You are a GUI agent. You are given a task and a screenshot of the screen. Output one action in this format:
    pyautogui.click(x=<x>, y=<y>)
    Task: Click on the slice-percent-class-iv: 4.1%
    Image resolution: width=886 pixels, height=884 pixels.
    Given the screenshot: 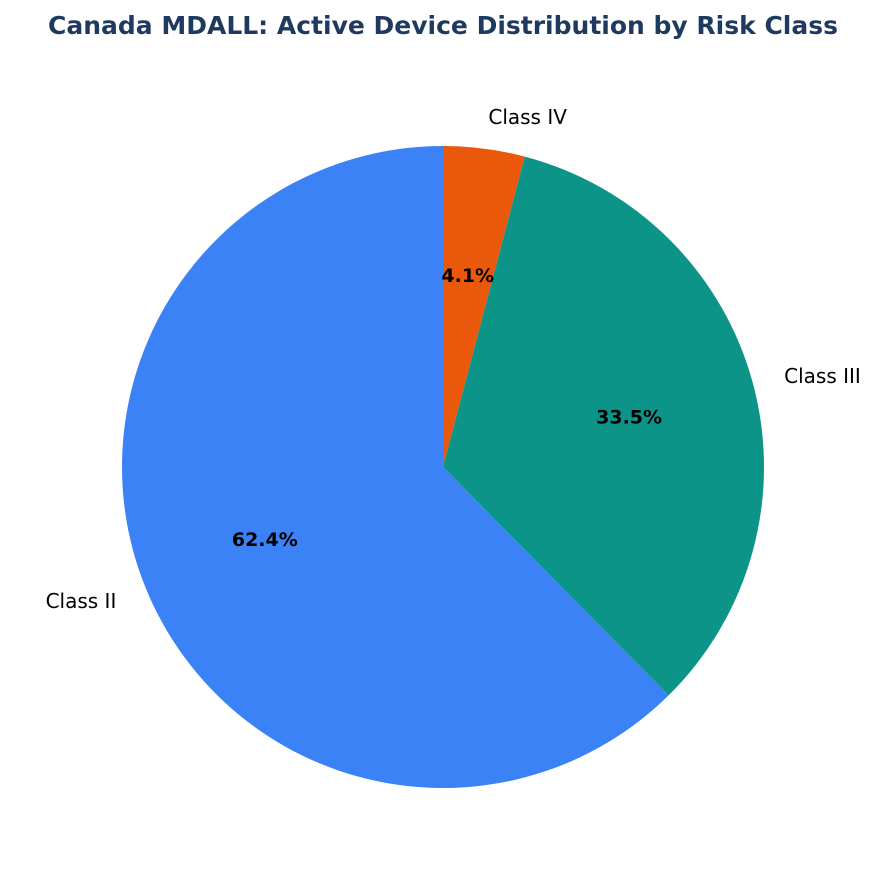 What is the action you would take?
    pyautogui.click(x=467, y=276)
    